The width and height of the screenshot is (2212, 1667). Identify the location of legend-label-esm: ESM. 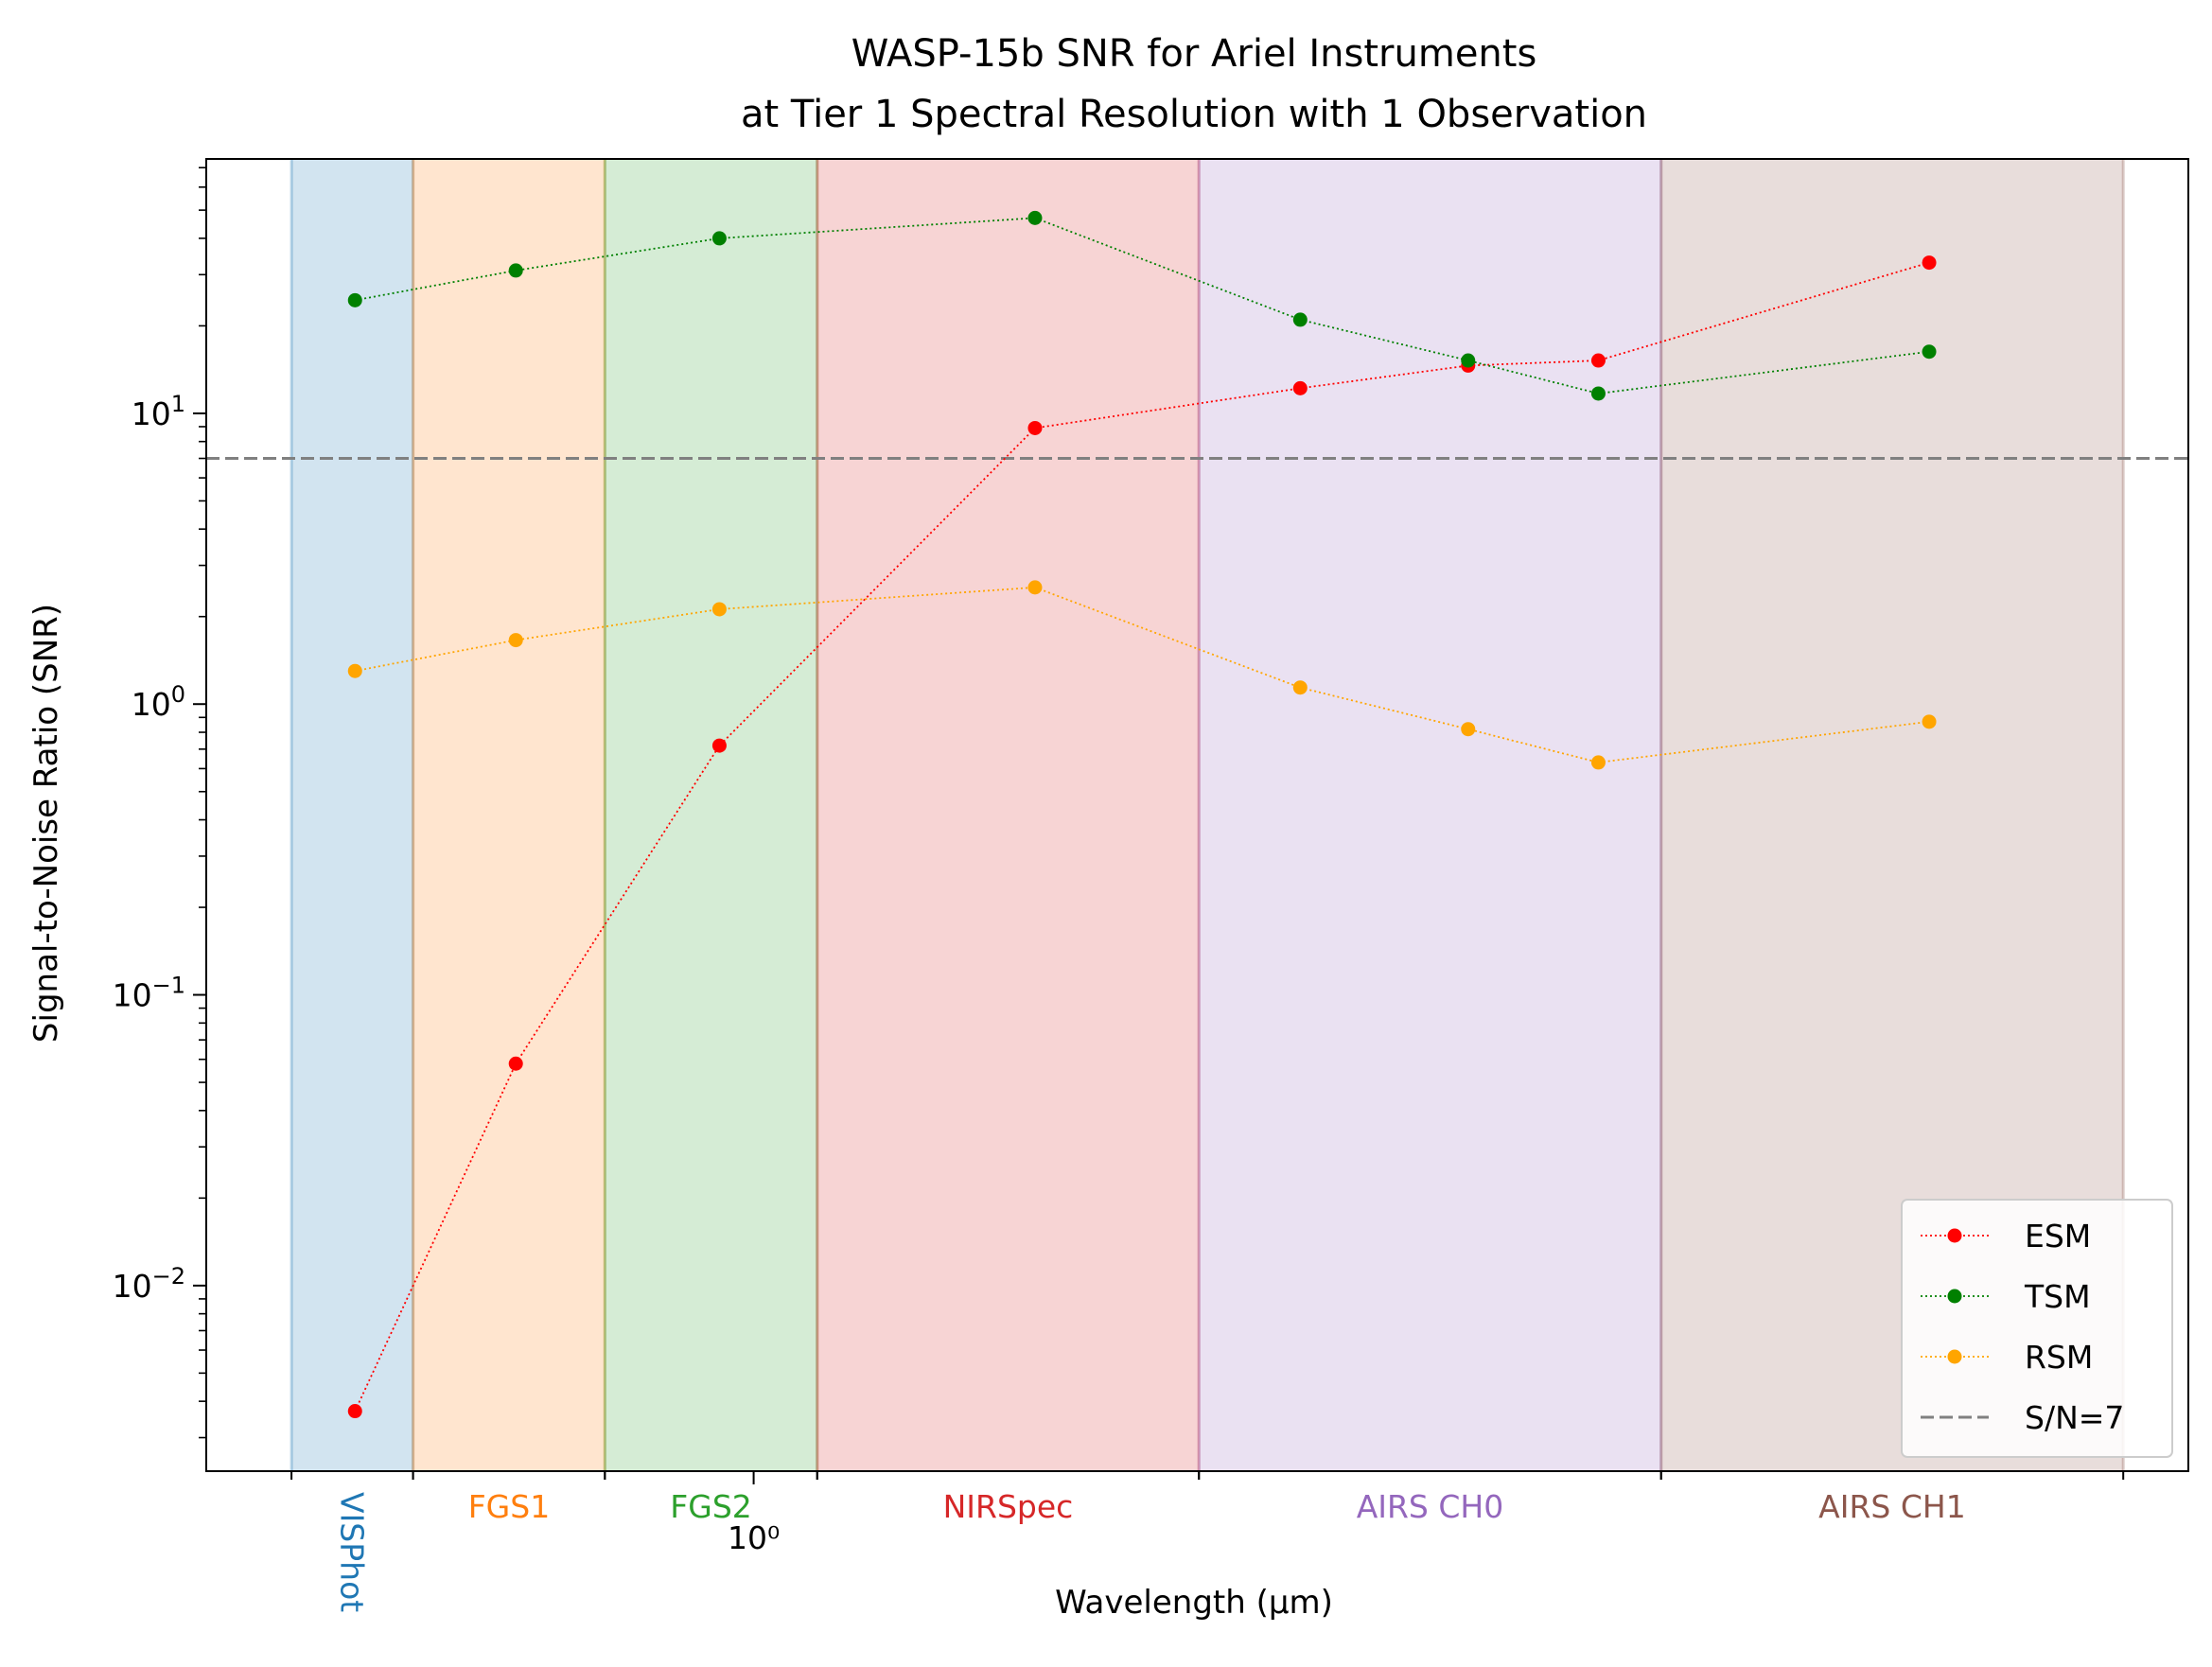
(2058, 1236).